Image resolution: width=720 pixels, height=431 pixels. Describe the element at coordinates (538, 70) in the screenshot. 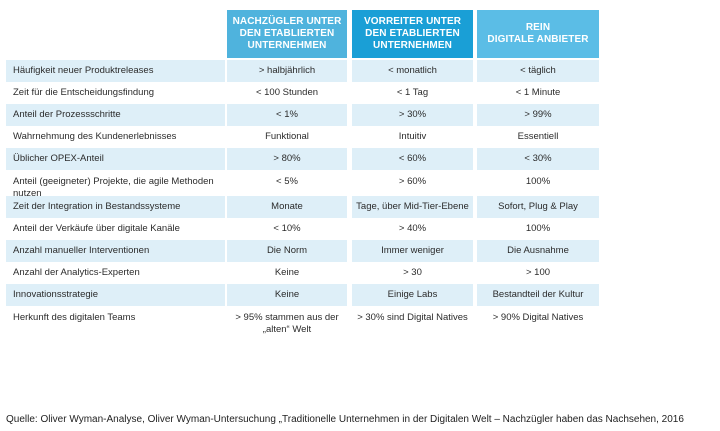

I see `cell-digital: < täglich` at that location.